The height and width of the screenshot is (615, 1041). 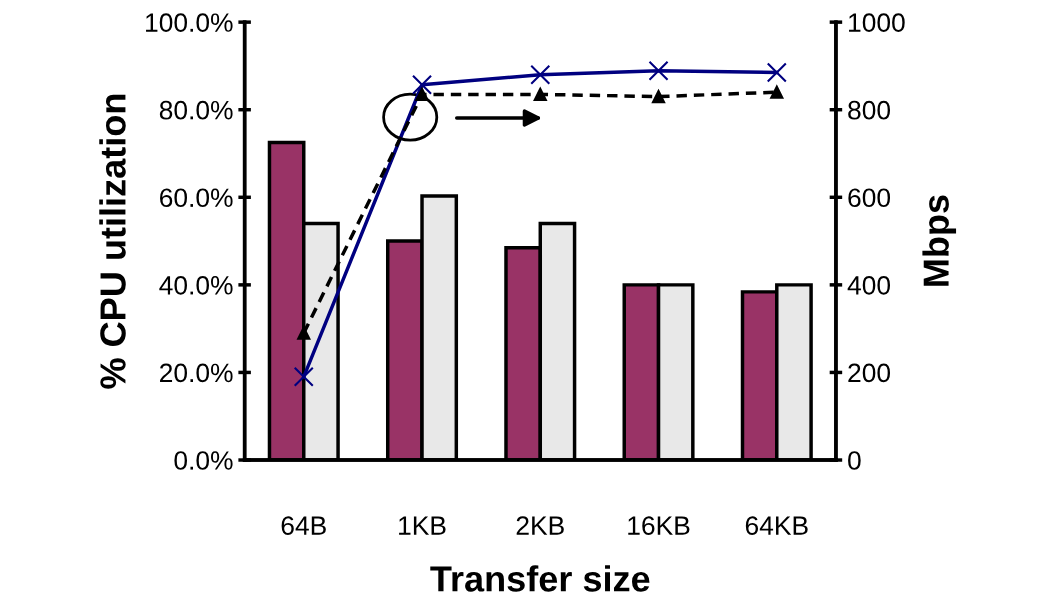 I want to click on y2-tick-label: 400, so click(x=869, y=285).